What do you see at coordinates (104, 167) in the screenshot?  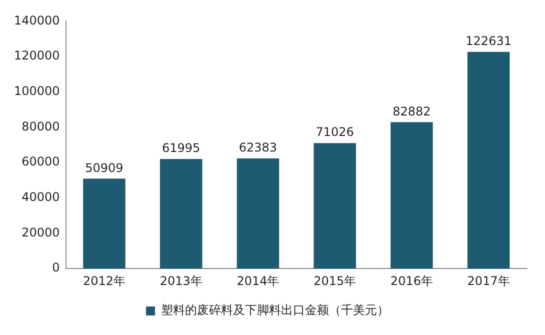 I see `data-label: 50909` at bounding box center [104, 167].